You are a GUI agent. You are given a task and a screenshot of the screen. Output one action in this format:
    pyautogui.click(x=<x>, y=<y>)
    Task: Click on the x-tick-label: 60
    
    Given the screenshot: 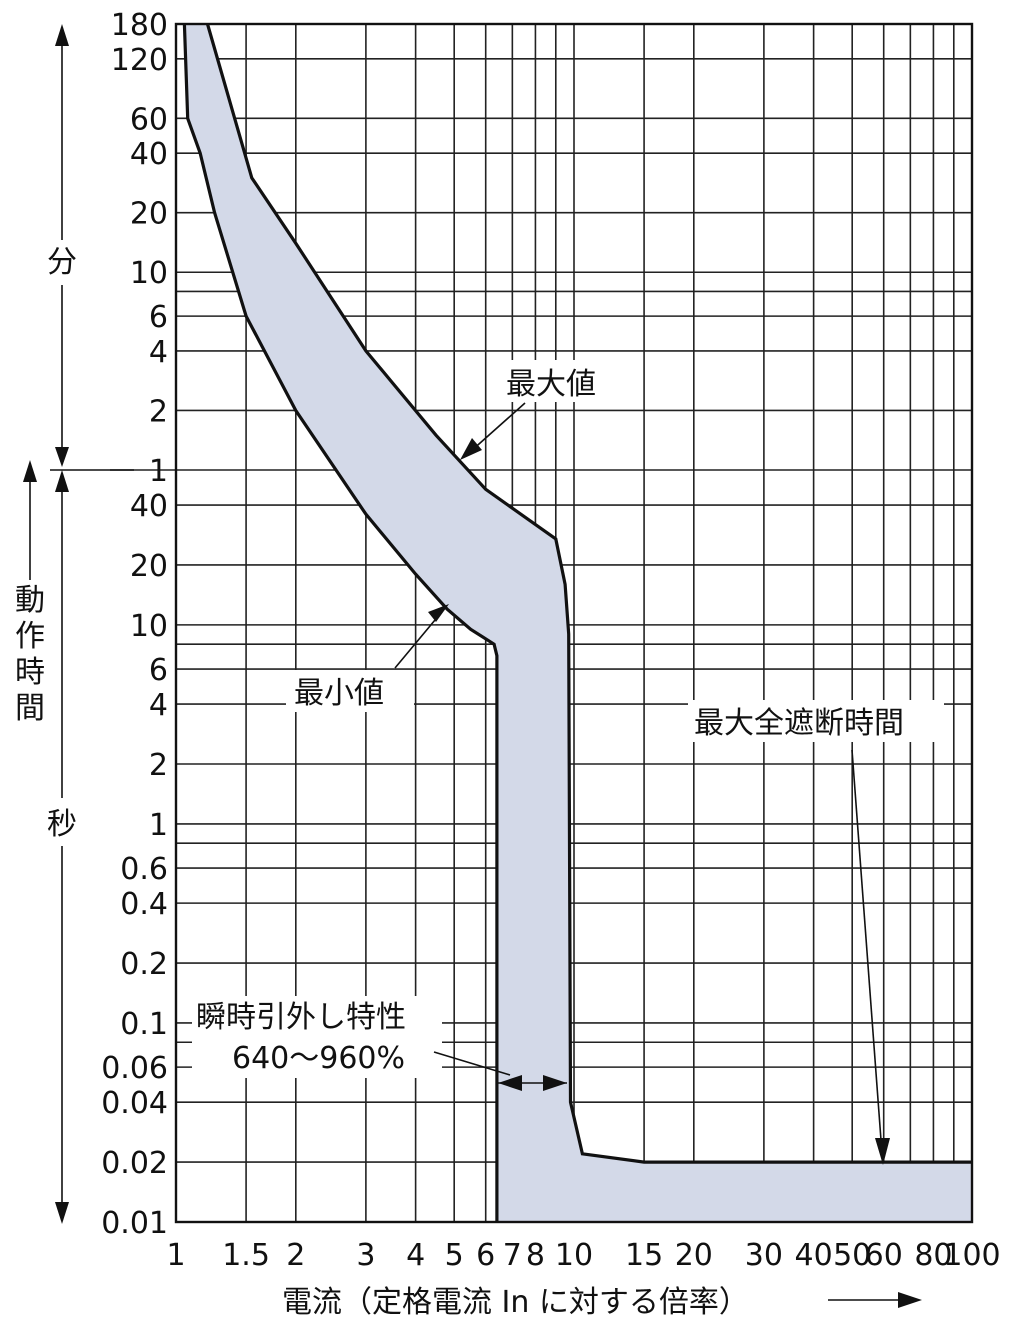 What is the action you would take?
    pyautogui.click(x=884, y=1255)
    